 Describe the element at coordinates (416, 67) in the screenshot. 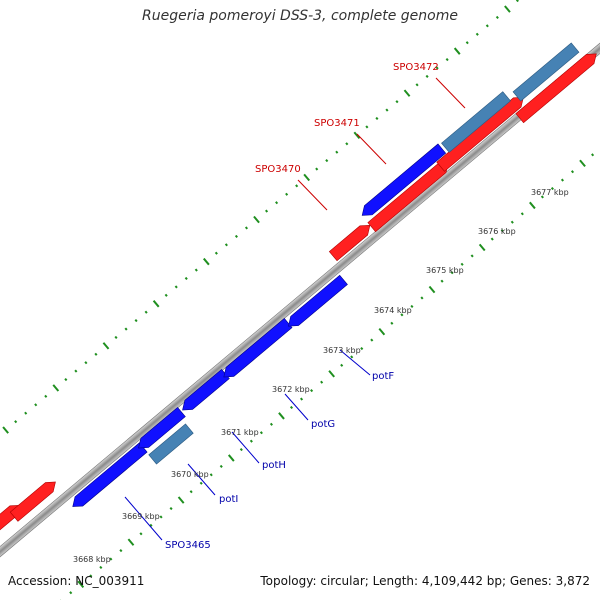

I see `gene-label-spo3472: SPO3472` at that location.